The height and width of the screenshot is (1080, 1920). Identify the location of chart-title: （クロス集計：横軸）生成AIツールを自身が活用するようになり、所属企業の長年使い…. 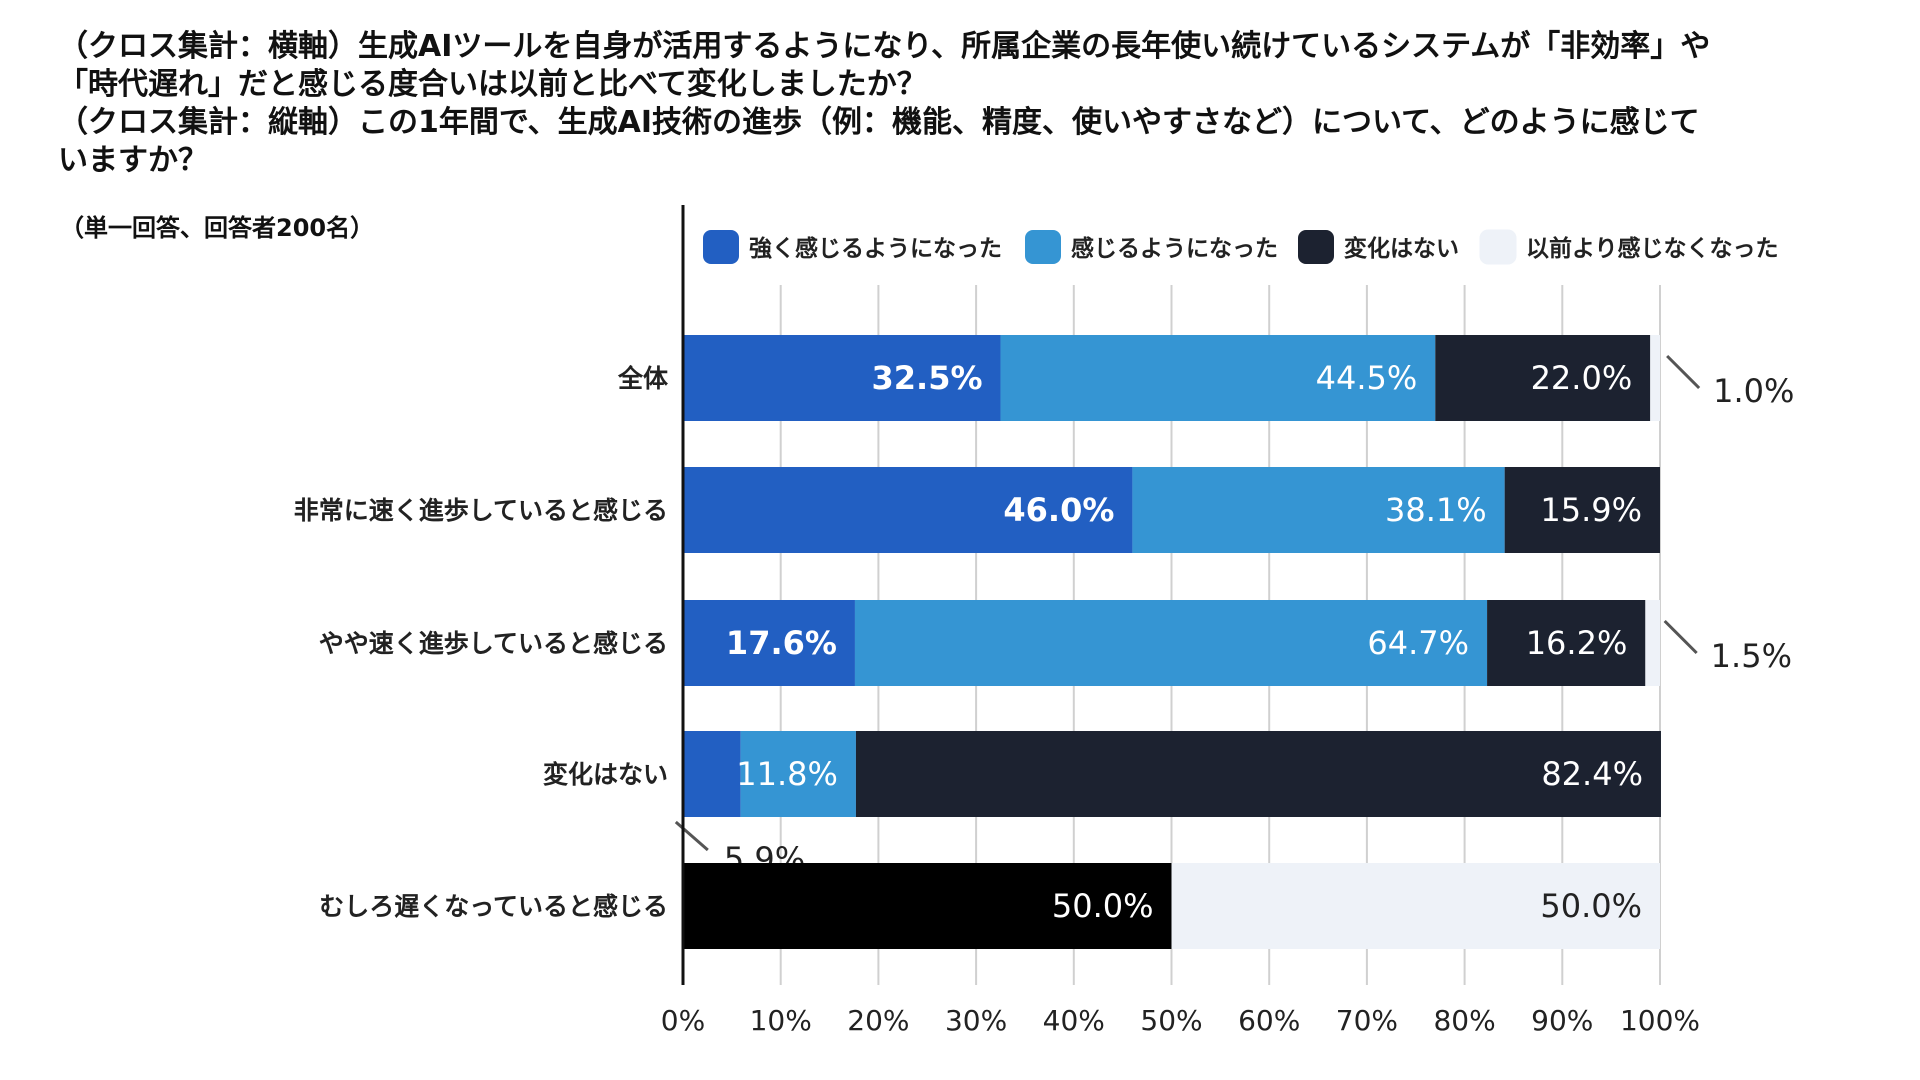
(963, 104).